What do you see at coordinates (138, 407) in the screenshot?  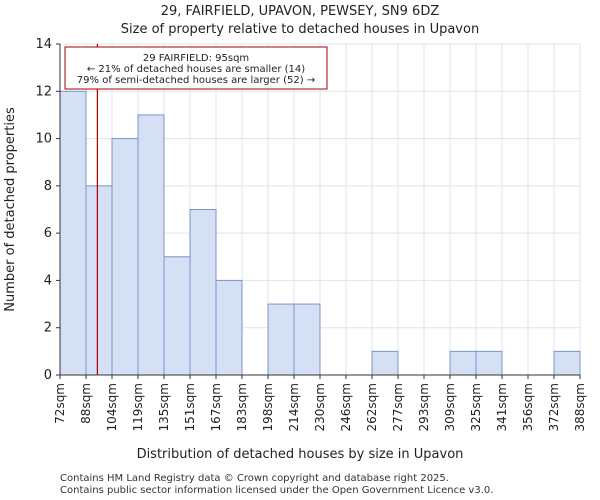 I see `x-tick-label: 119sqm` at bounding box center [138, 407].